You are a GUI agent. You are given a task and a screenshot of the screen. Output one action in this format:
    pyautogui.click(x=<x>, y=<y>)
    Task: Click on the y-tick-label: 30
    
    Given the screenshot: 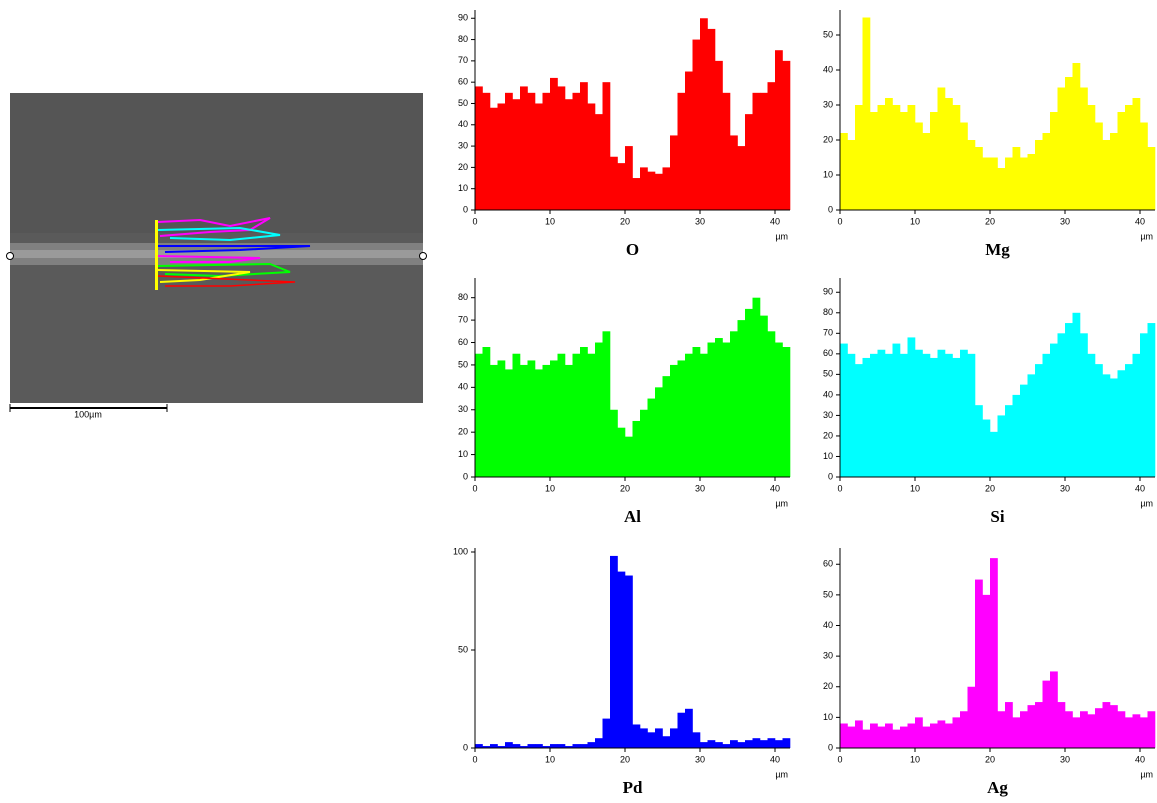 What is the action you would take?
    pyautogui.click(x=463, y=409)
    